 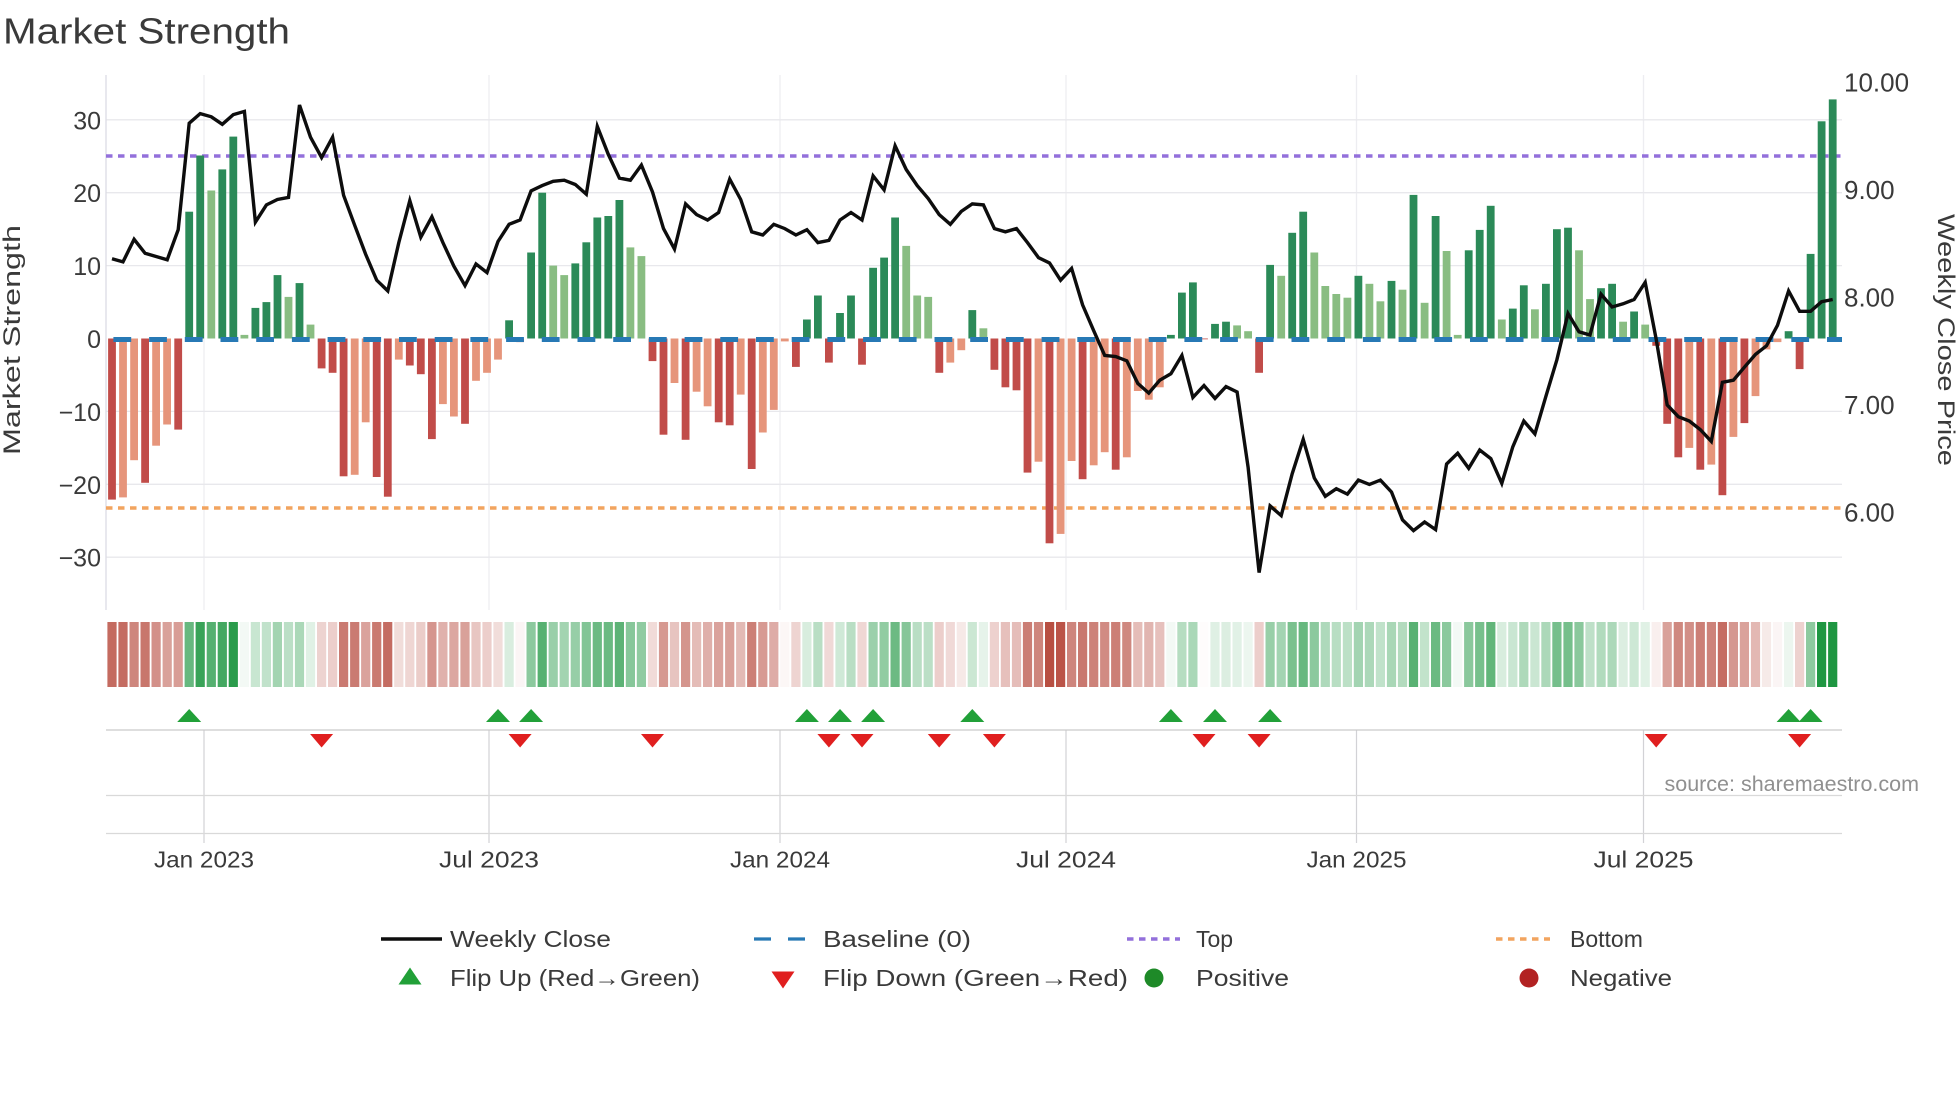 What do you see at coordinates (80, 486) in the screenshot?
I see `svg-text: −20` at bounding box center [80, 486].